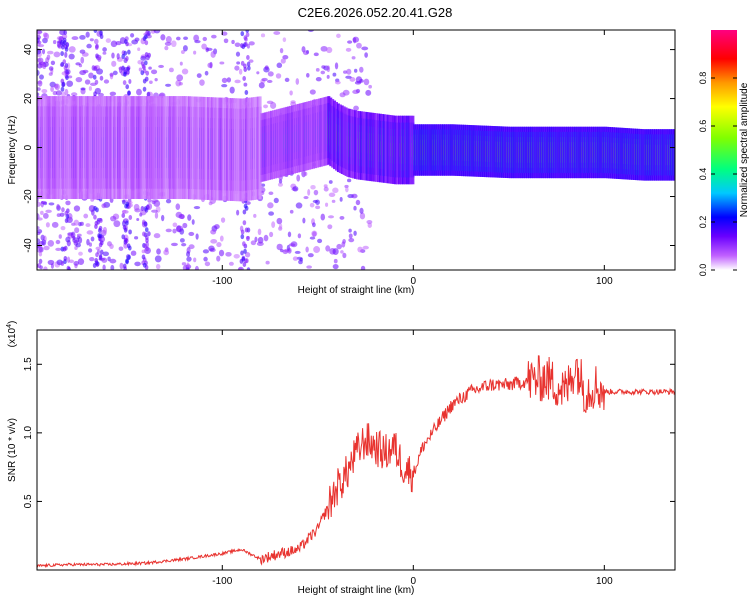 This screenshot has width=750, height=600. Describe the element at coordinates (28, 196) in the screenshot. I see `y-tick-label: -20` at that location.